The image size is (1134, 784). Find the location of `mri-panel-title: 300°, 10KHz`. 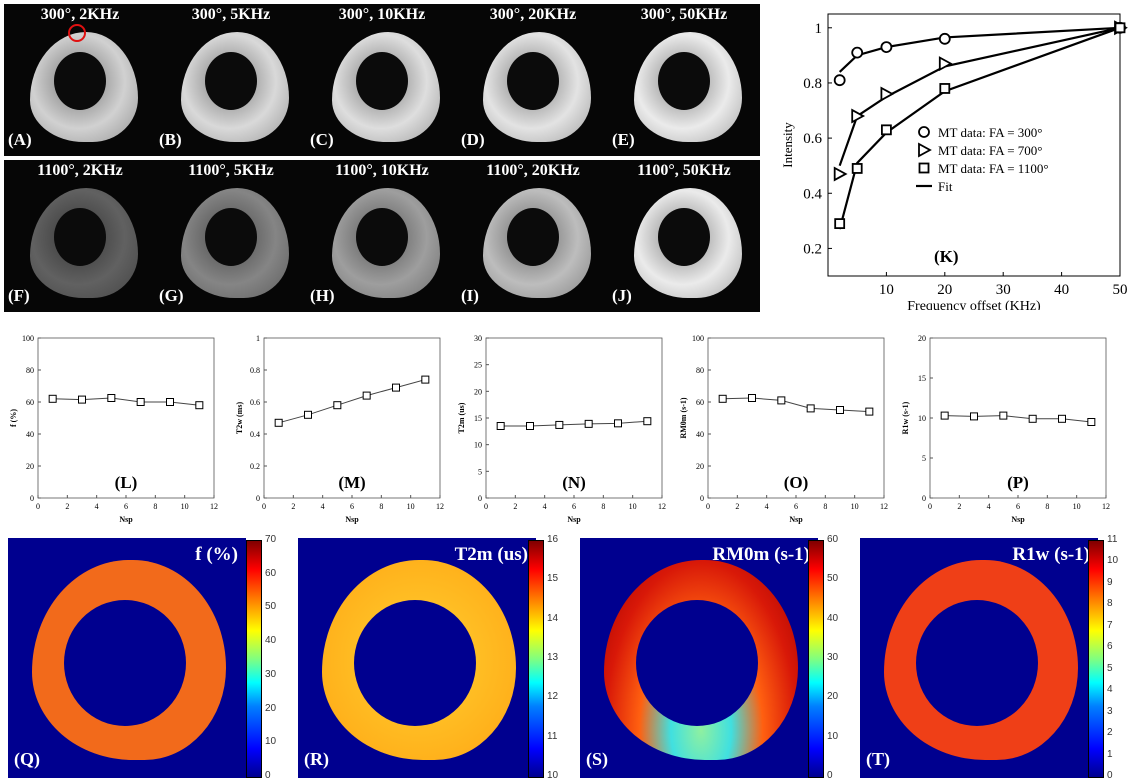

mri-panel-title: 300°, 10KHz is located at coordinates (382, 14).